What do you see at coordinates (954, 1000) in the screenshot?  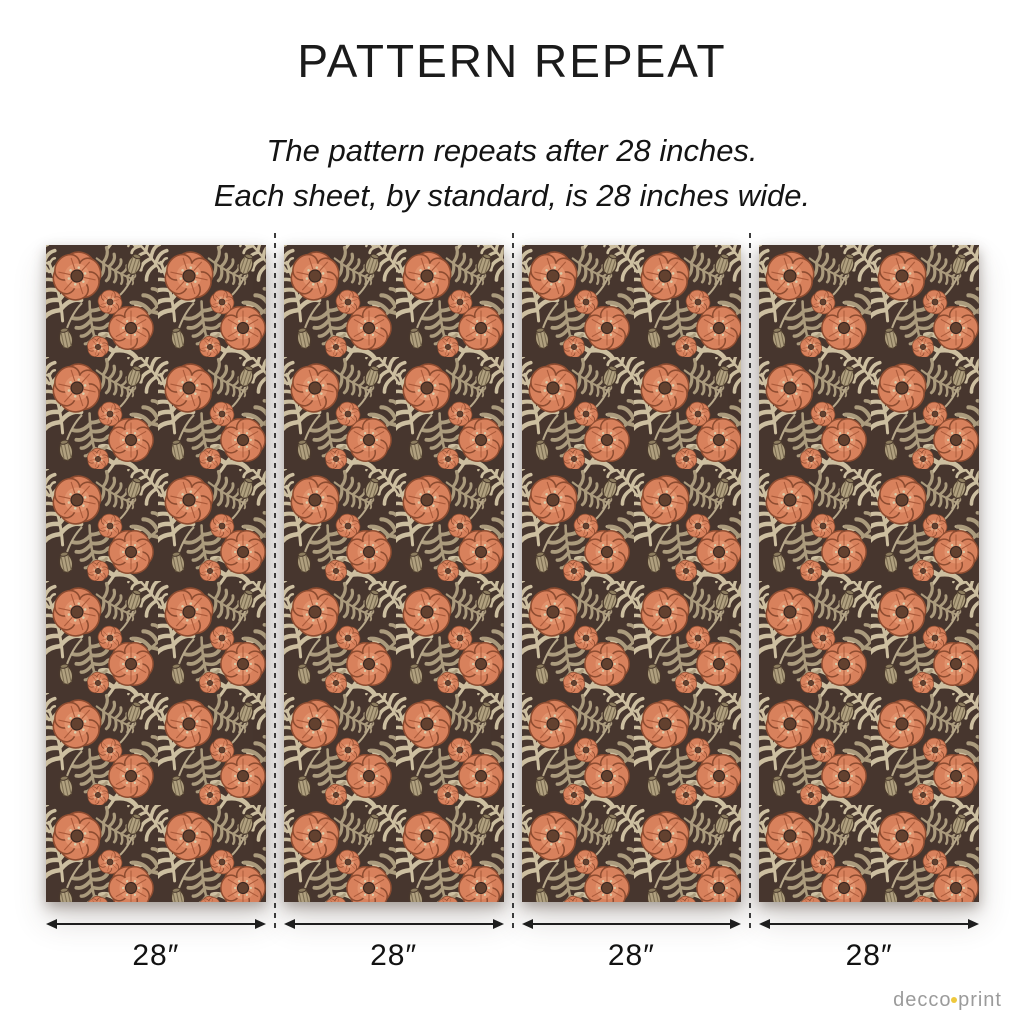 I see `brand-logo-dot-icon` at bounding box center [954, 1000].